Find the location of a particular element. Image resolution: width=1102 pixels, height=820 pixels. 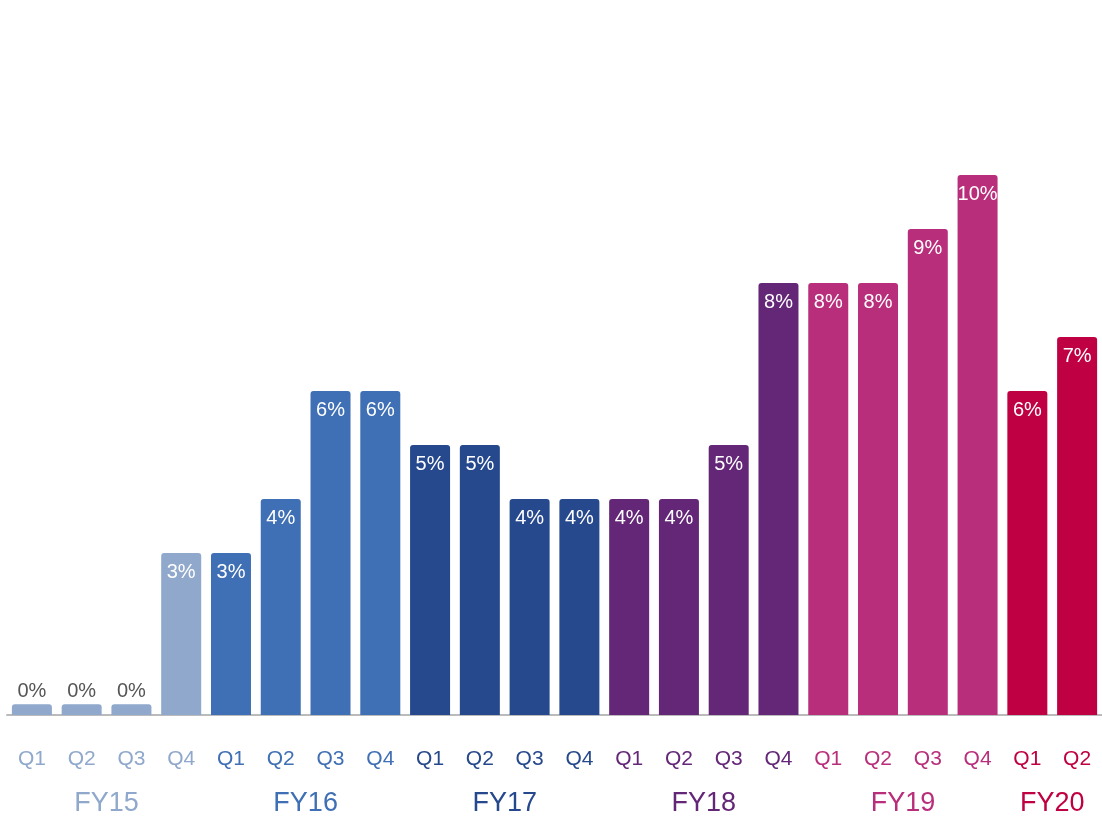

text: FY16 is located at coordinates (305, 802).